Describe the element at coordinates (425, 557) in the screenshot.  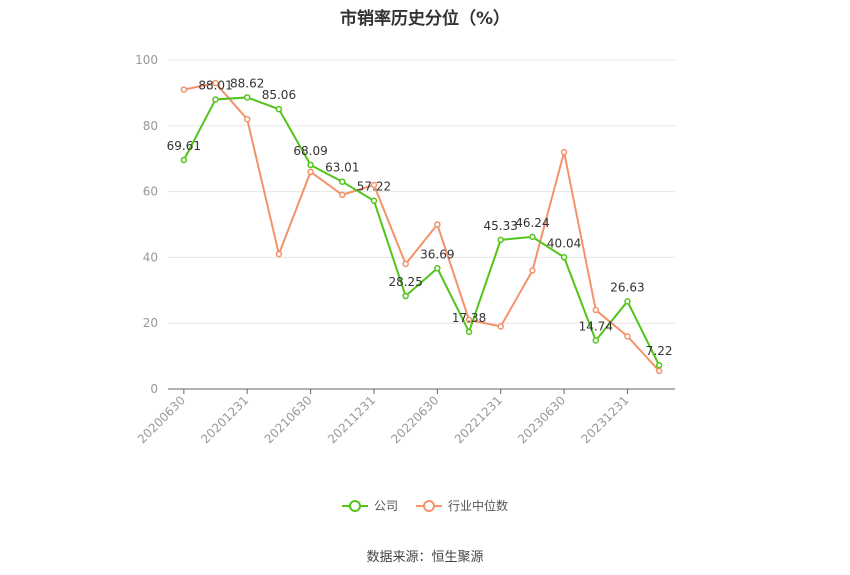
I see `data-source: 数据来源：恒生聚源` at that location.